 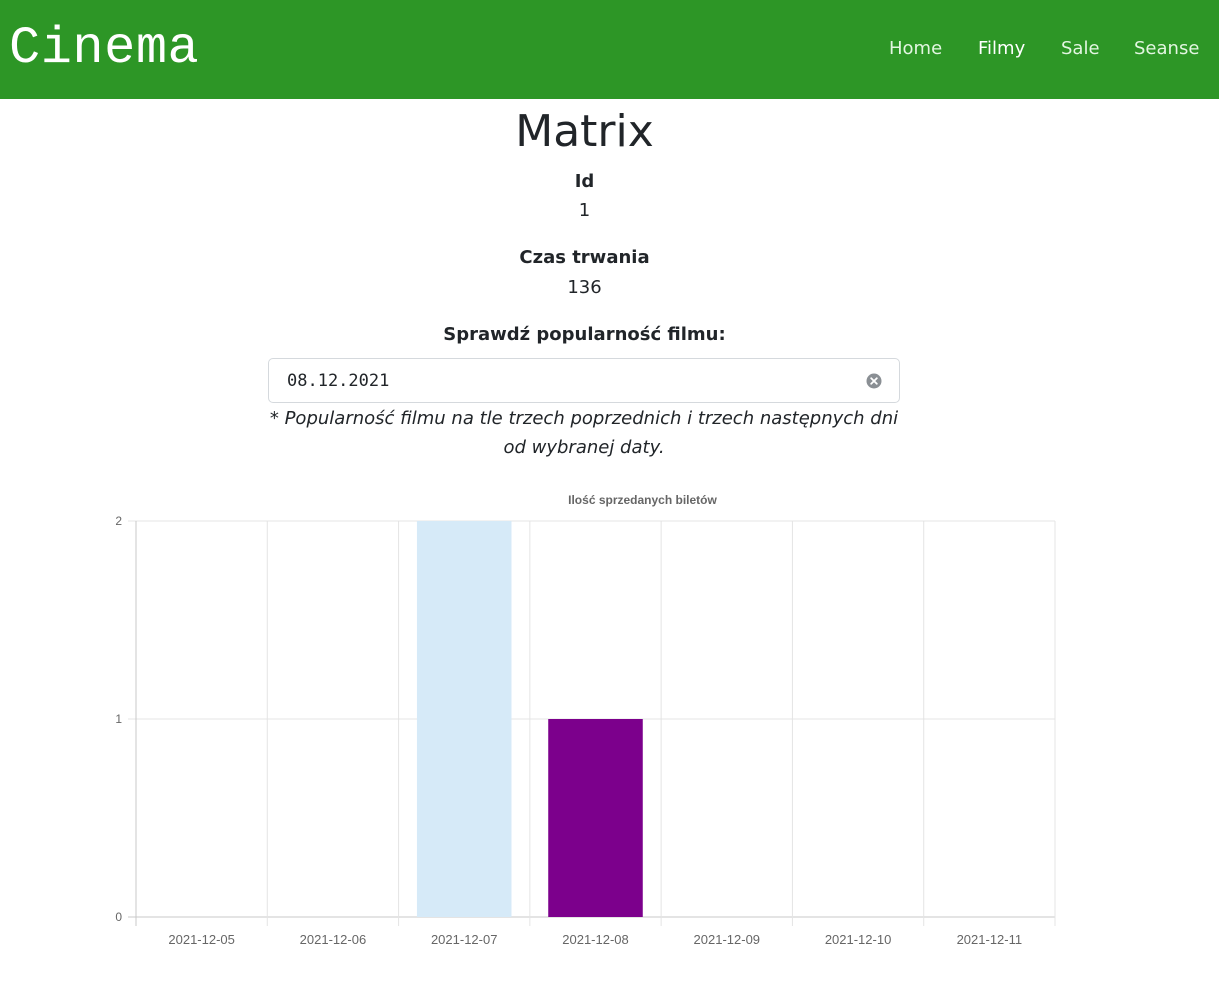 I want to click on x-tick-label: 2021-12-10, so click(x=858, y=939).